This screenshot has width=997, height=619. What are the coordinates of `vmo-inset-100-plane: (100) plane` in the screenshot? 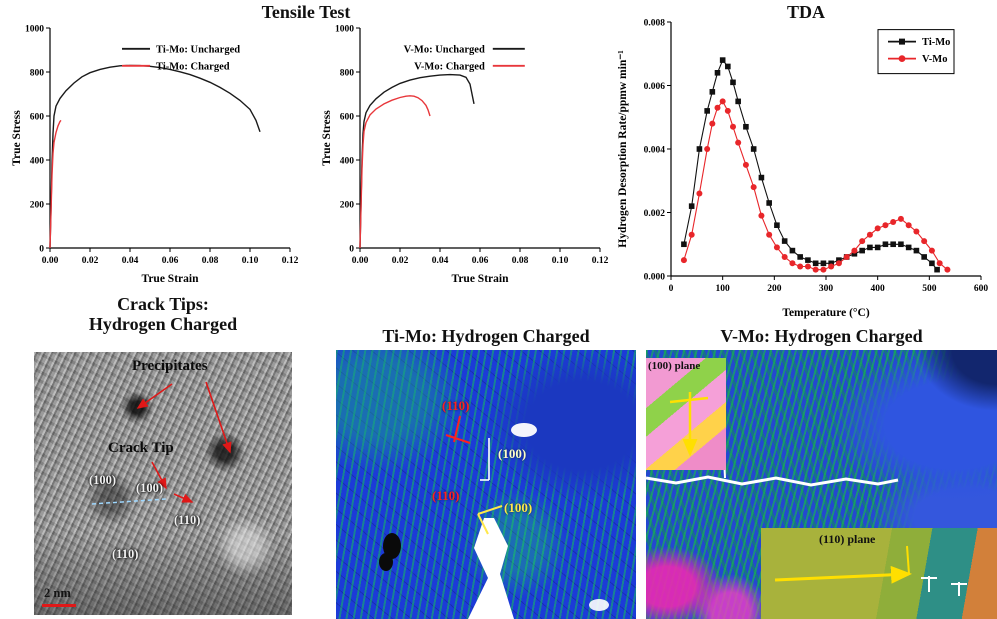 It's located at (686, 414).